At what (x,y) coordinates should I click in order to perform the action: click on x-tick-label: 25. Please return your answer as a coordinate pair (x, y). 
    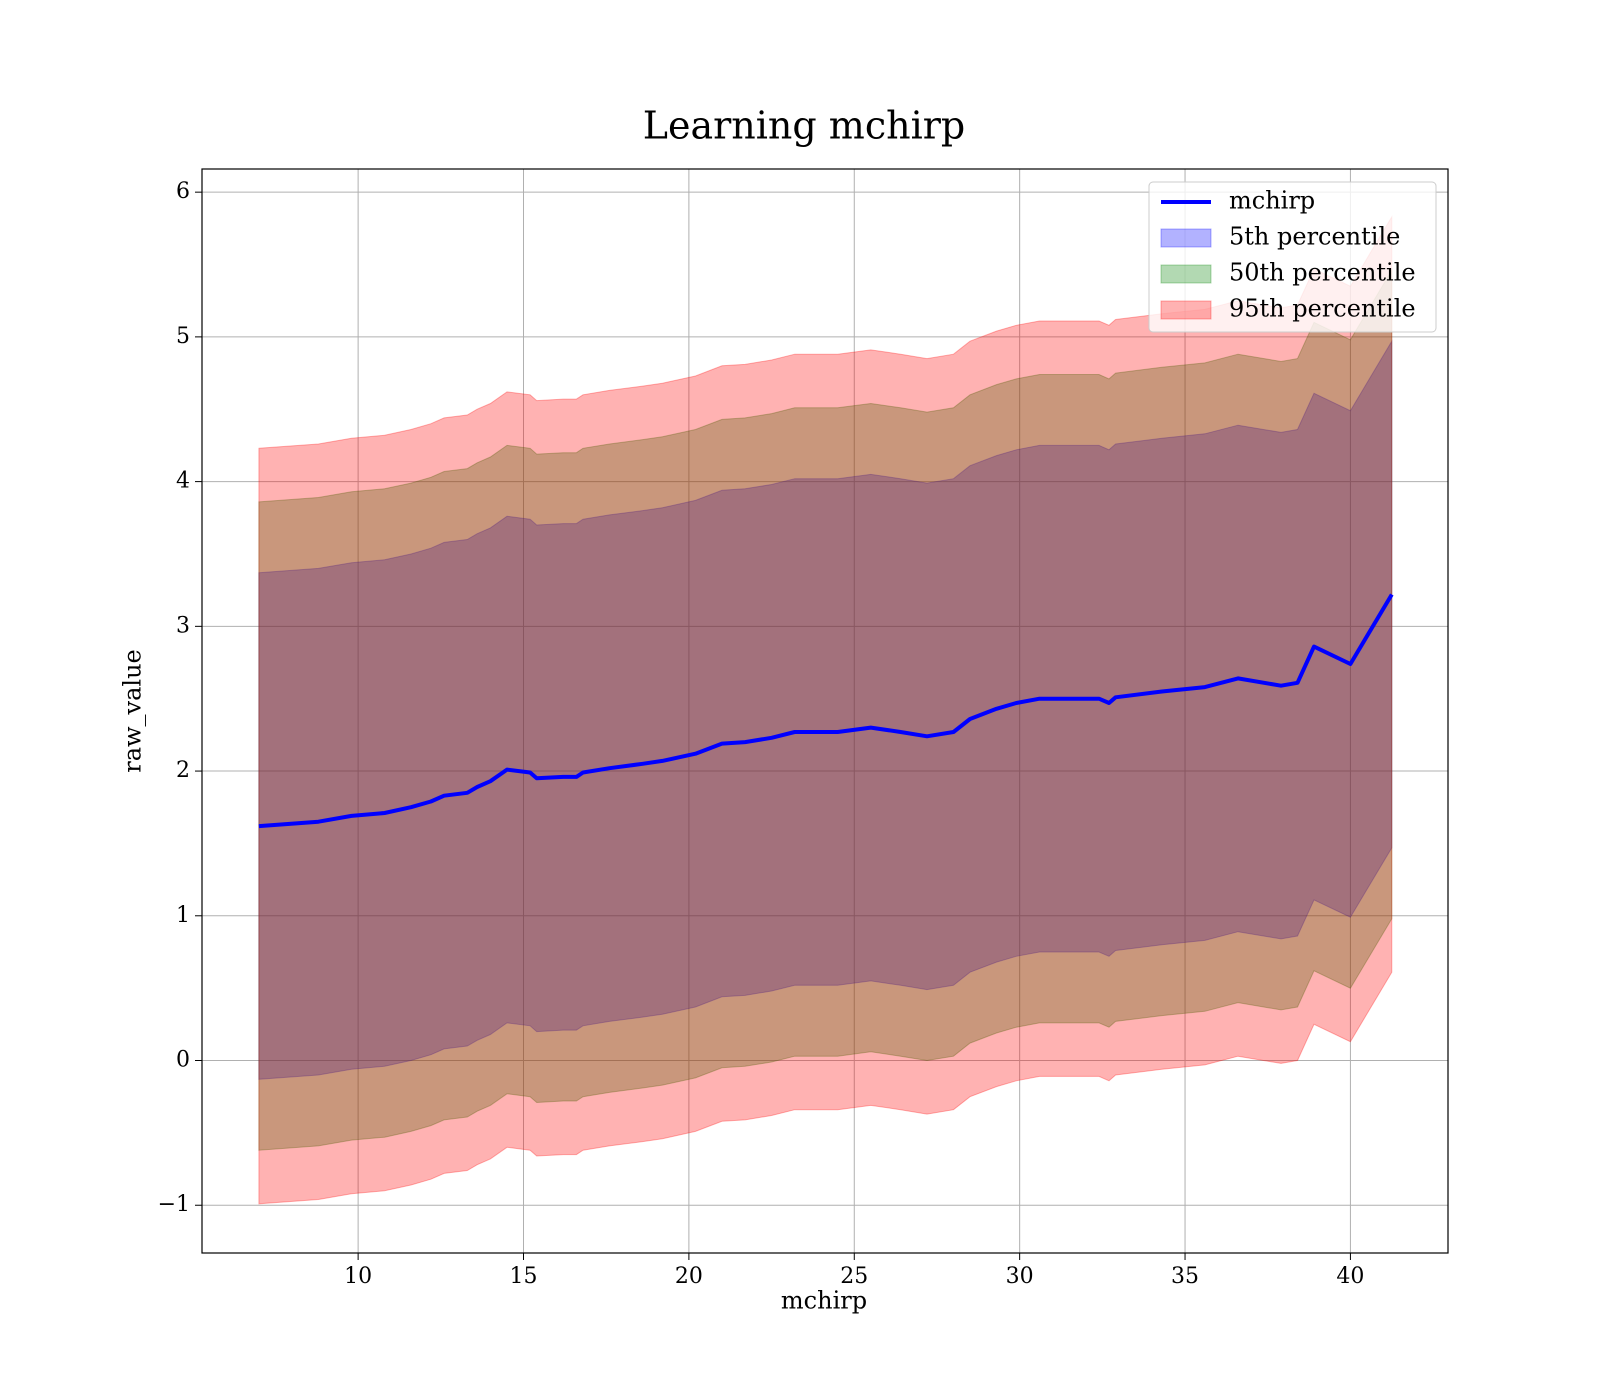
    Looking at the image, I should click on (854, 1276).